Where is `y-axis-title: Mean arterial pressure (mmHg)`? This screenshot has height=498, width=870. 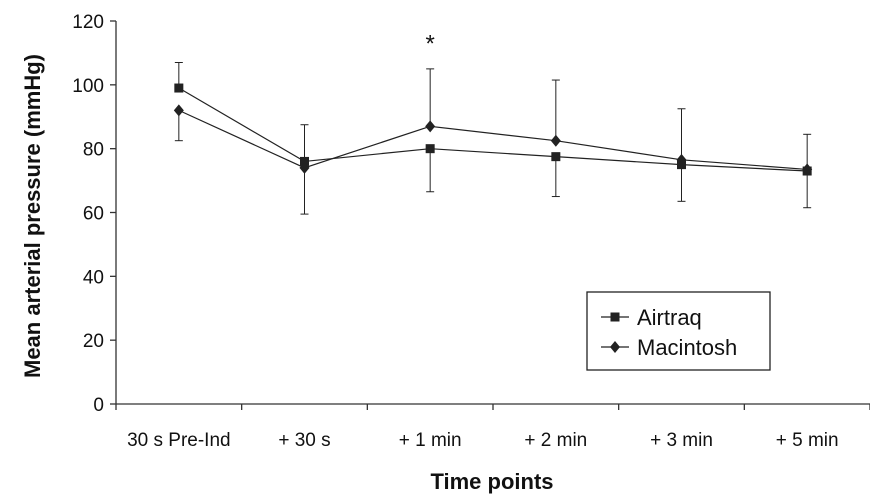 y-axis-title: Mean arterial pressure (mmHg) is located at coordinates (32, 216).